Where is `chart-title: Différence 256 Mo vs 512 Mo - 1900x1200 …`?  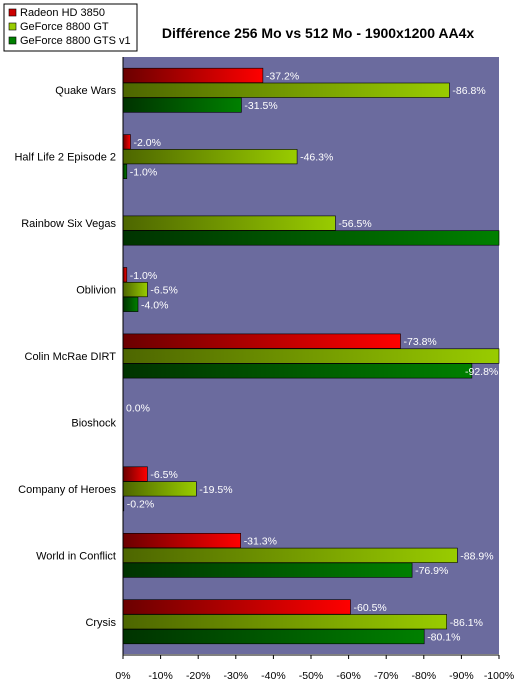 chart-title: Différence 256 Mo vs 512 Mo - 1900x1200 … is located at coordinates (318, 33).